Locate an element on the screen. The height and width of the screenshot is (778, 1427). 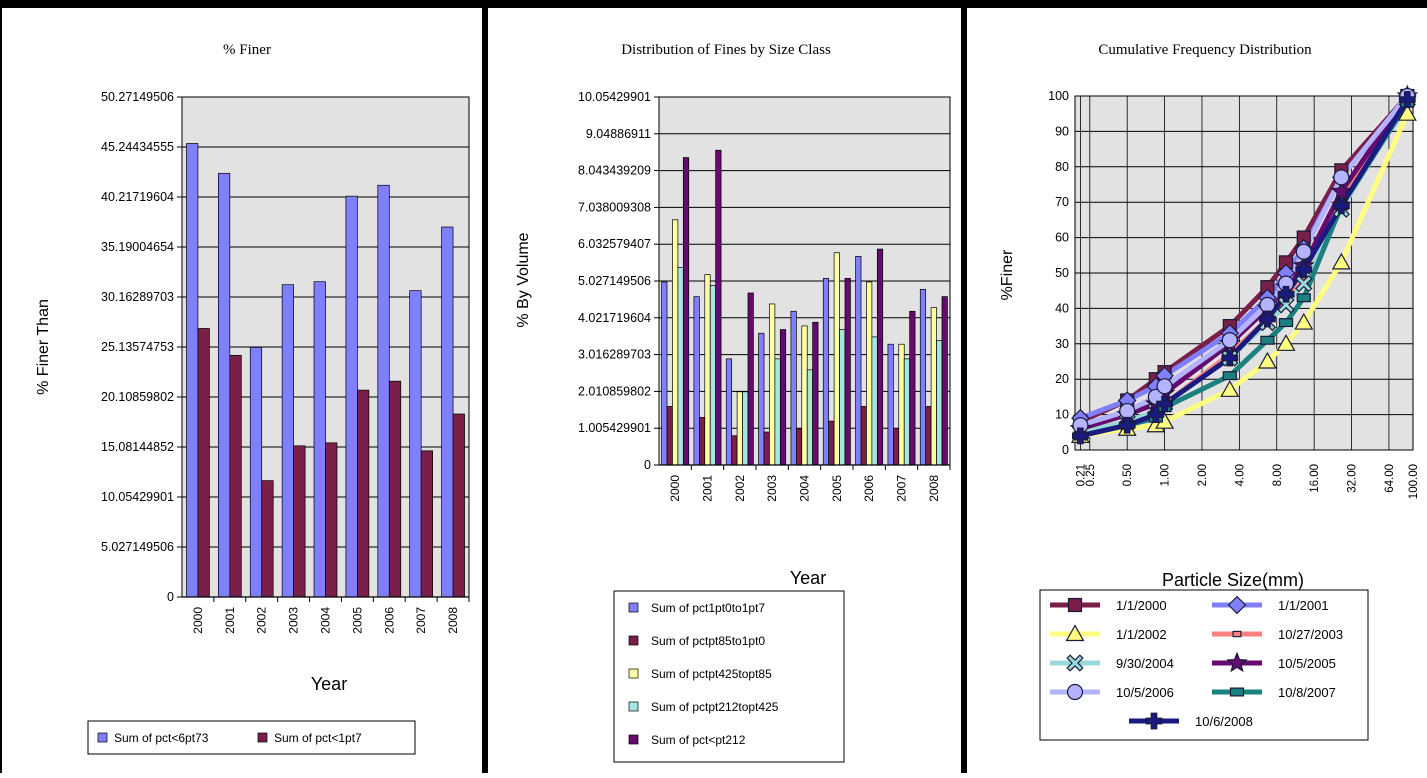
c2-ytick-label: 0 is located at coordinates (647, 465).